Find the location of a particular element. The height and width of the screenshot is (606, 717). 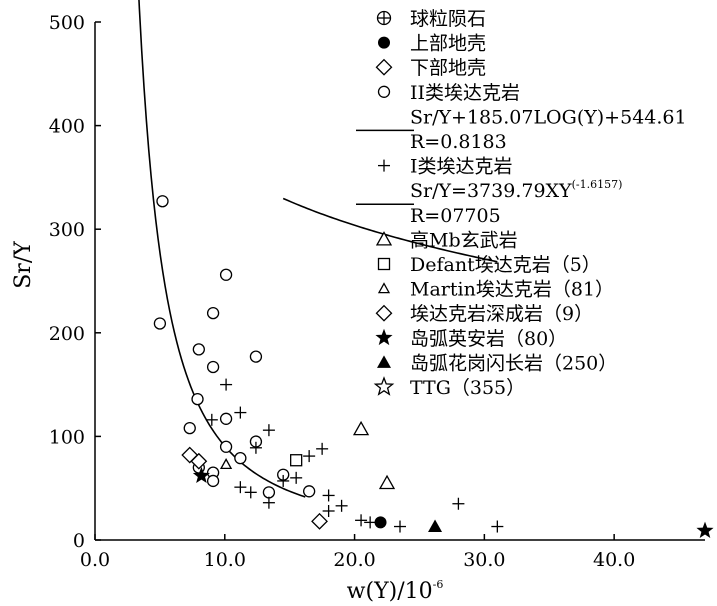

legend-entry: Martin埃达克岩（81） is located at coordinates (495, 290).